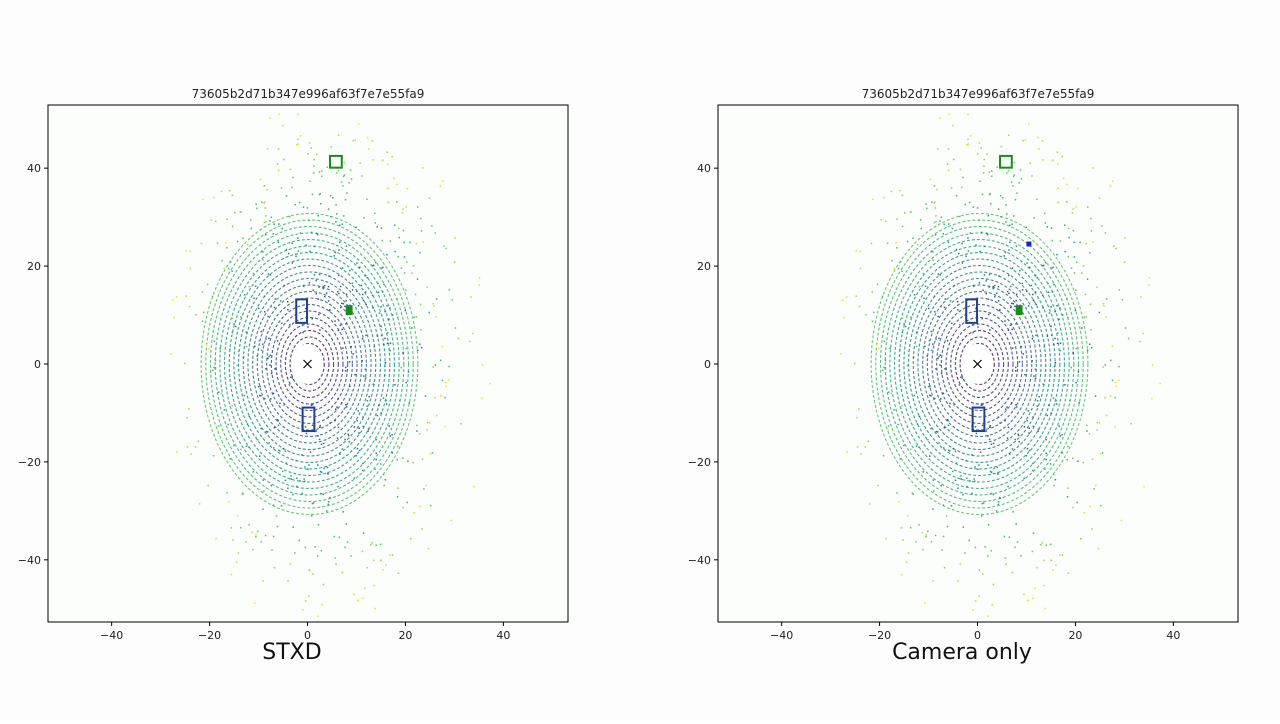 The height and width of the screenshot is (724, 1280). Describe the element at coordinates (707, 364) in the screenshot. I see `y-tick-label: 0` at that location.